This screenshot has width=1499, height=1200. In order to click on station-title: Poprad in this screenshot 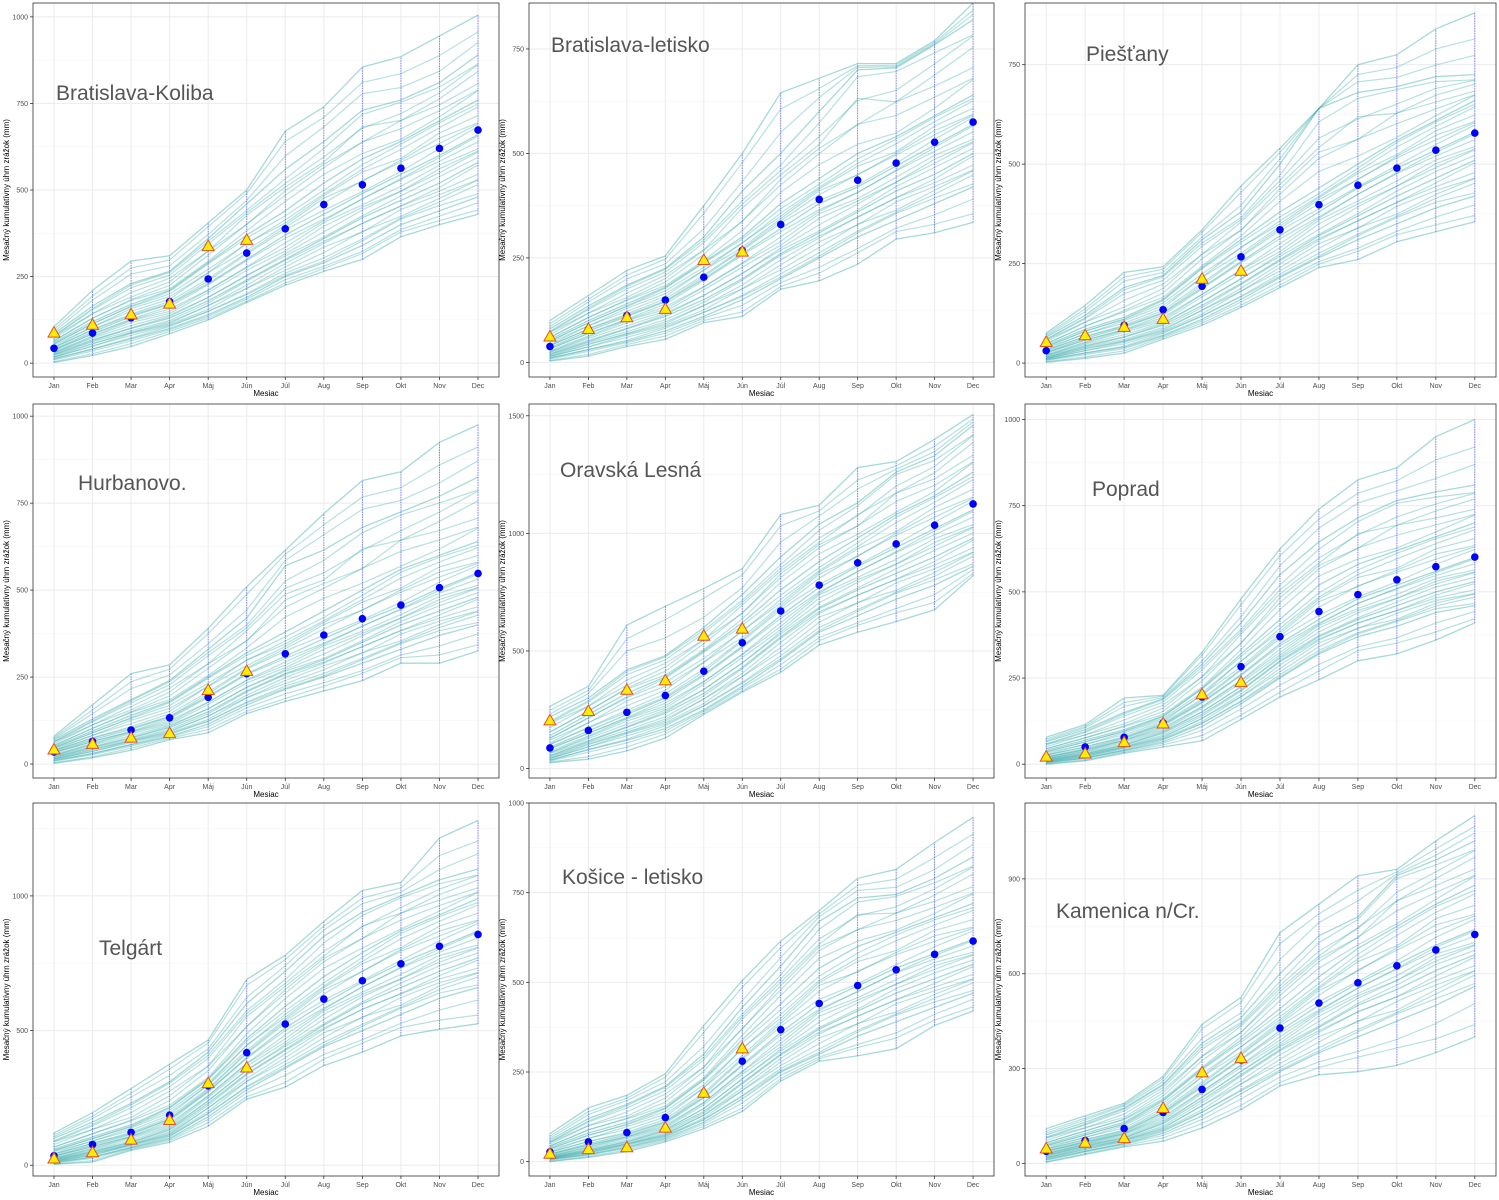, I will do `click(1126, 489)`.